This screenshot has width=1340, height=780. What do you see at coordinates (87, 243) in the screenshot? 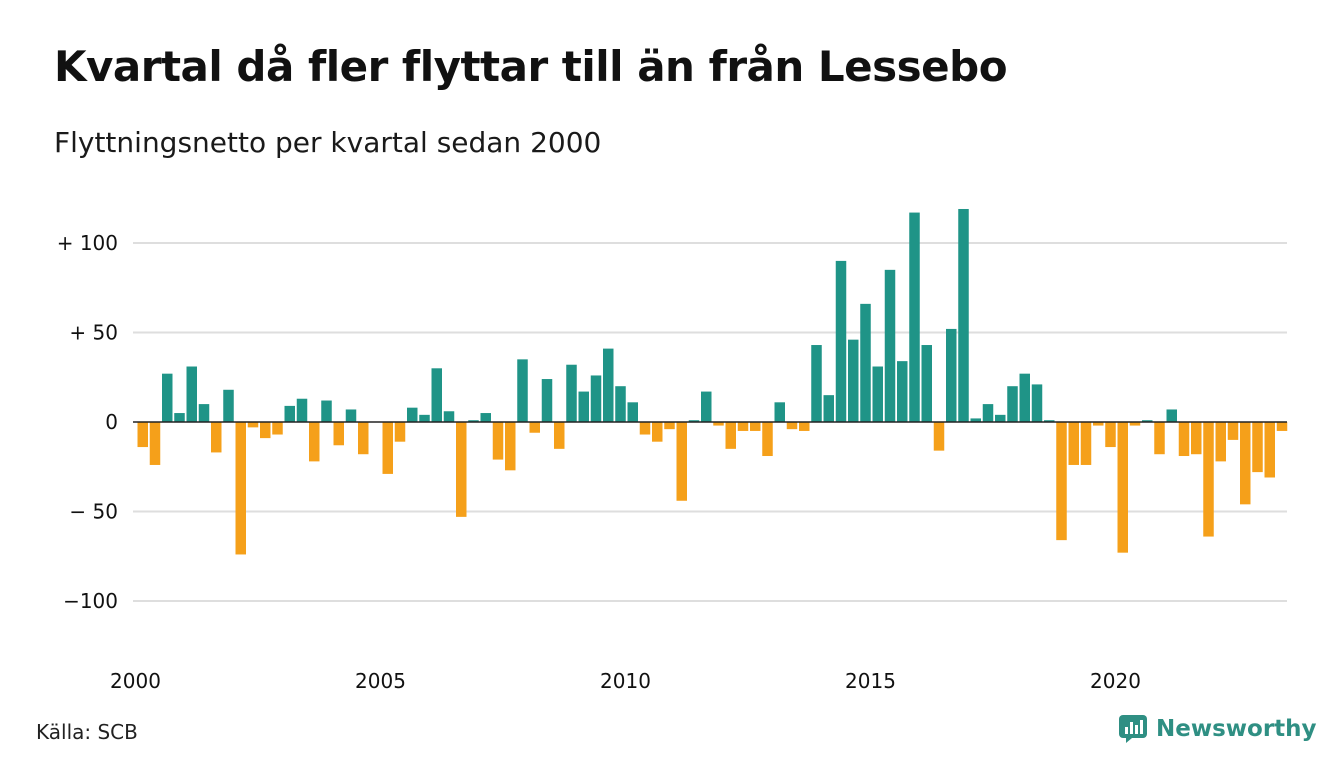
I see `y-tick-label: + 100` at bounding box center [87, 243].